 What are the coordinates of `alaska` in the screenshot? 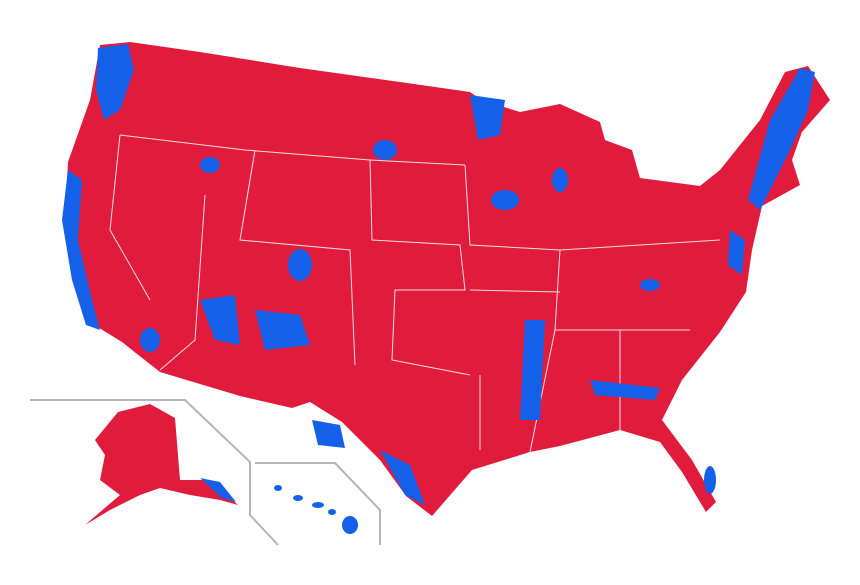 It's located at (161, 464).